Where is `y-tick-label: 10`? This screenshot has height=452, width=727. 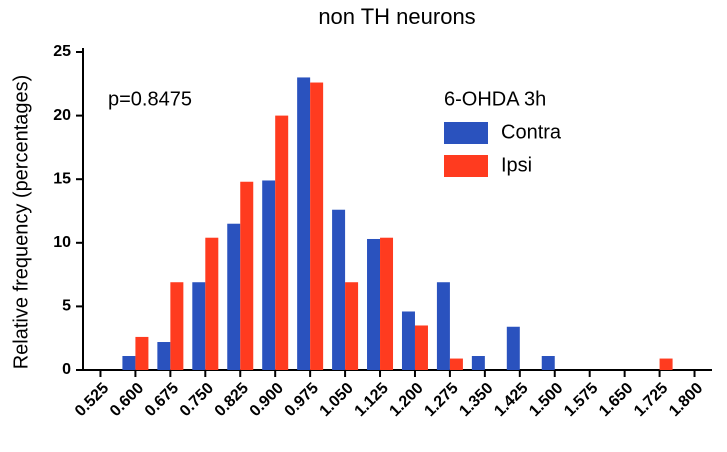
y-tick-label: 10 is located at coordinates (62, 242).